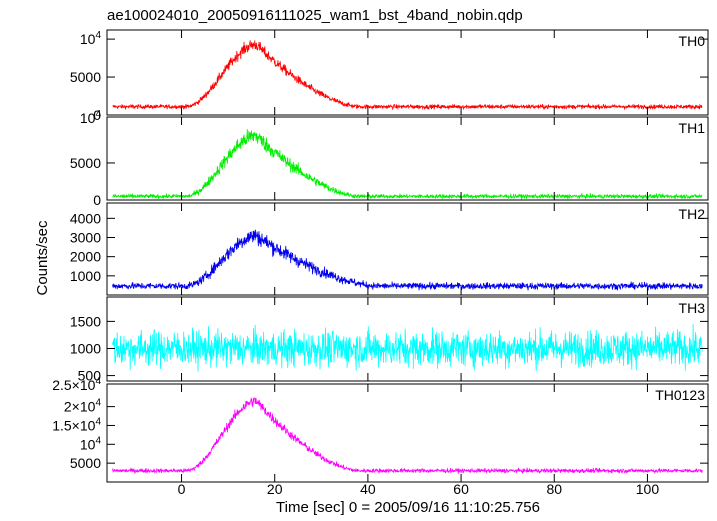 Image resolution: width=717 pixels, height=521 pixels. I want to click on panel-label-th1: TH1, so click(692, 128).